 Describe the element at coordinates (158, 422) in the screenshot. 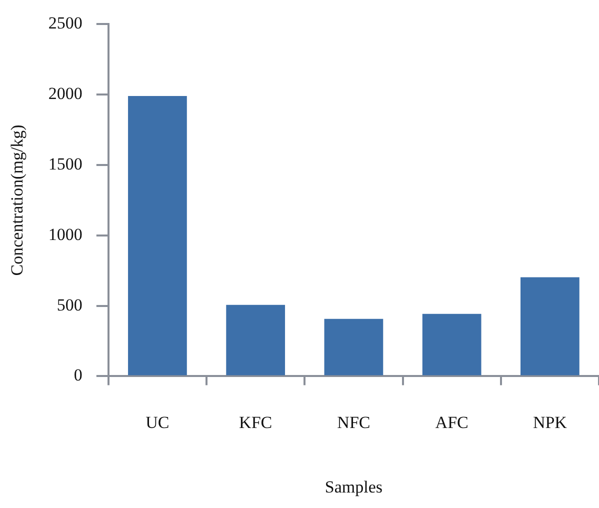

I see `x-tick-label: UC` at that location.